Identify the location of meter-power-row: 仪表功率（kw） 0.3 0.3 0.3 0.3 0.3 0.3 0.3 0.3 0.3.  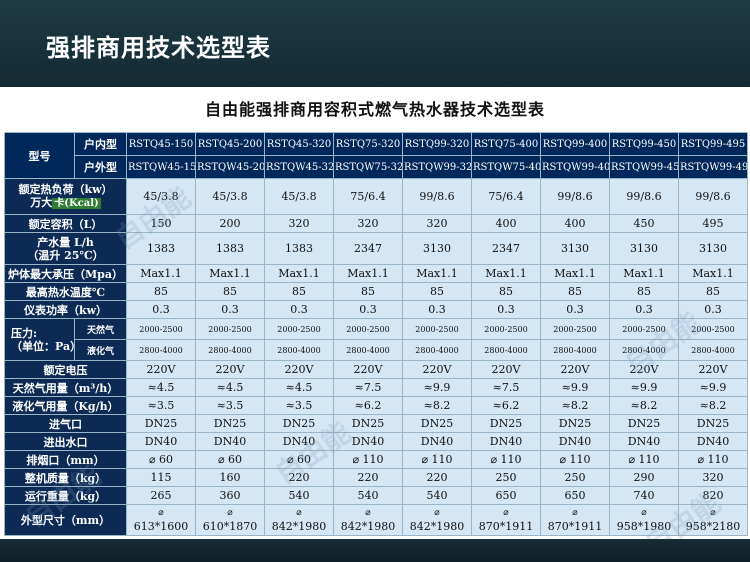
(376, 309).